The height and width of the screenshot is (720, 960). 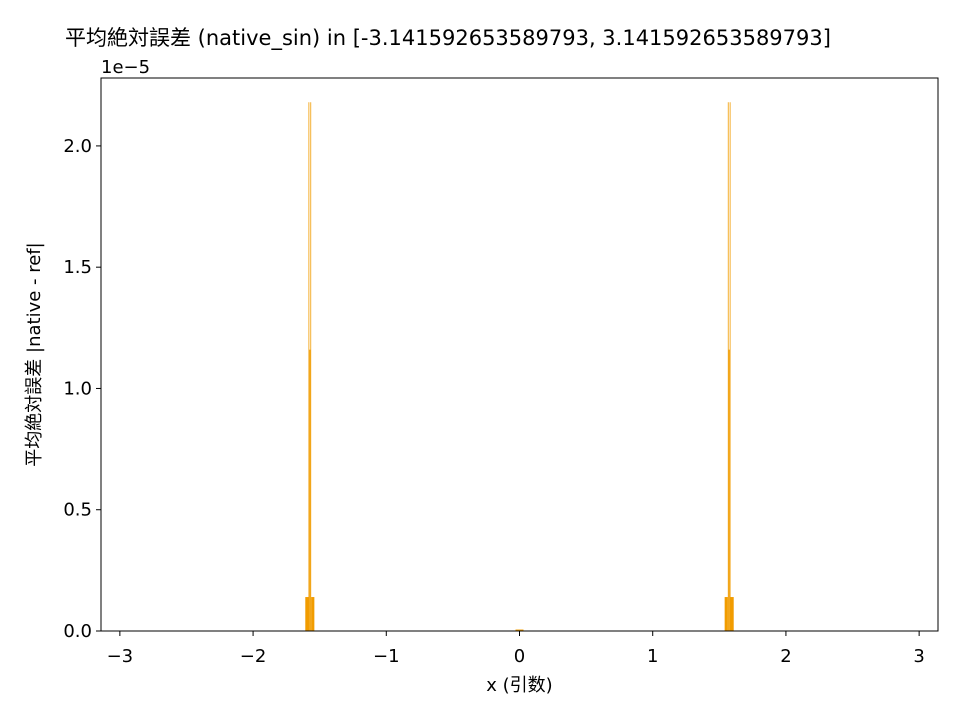 I want to click on x-axis-label: x (引数), so click(x=519, y=685).